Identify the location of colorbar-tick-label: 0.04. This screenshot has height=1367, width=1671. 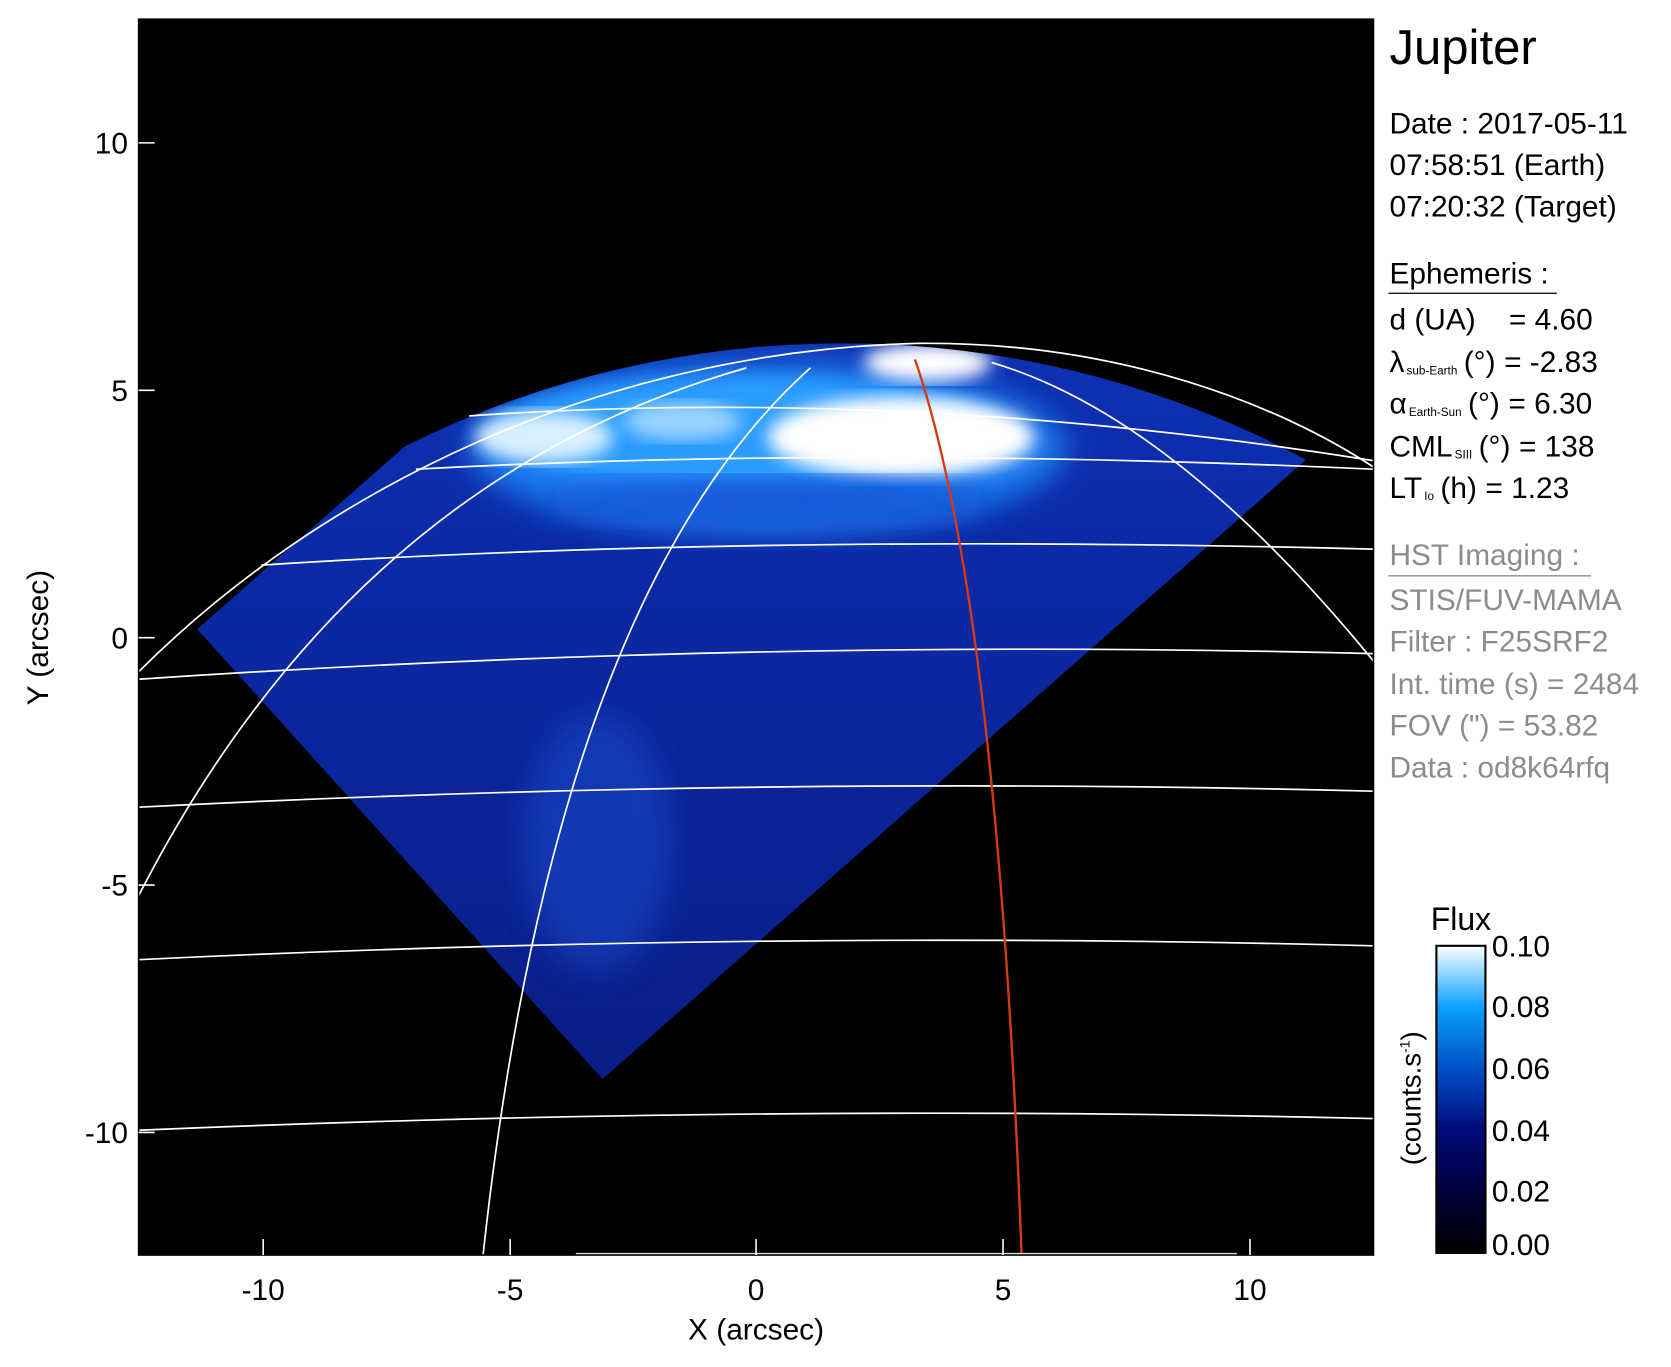
(1521, 1131).